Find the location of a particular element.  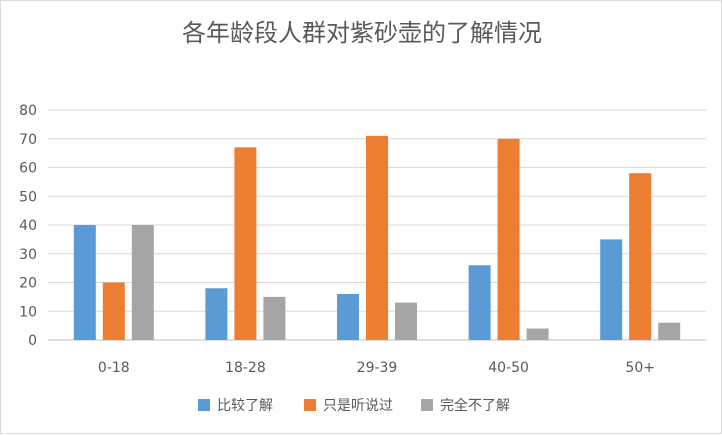

legend-item: 只是听说过 is located at coordinates (348, 406).